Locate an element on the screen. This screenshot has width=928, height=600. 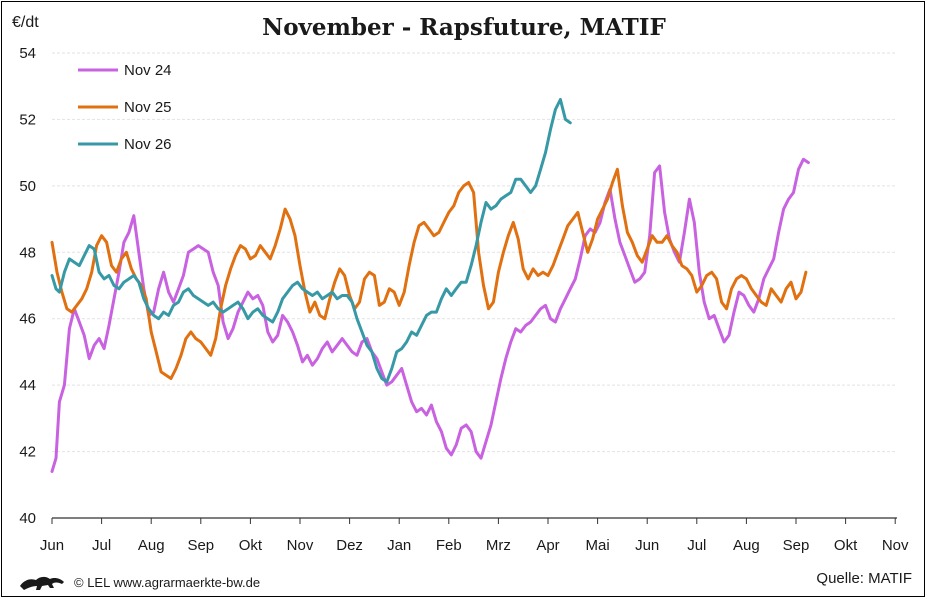
legend-label: Nov 24 is located at coordinates (148, 70).